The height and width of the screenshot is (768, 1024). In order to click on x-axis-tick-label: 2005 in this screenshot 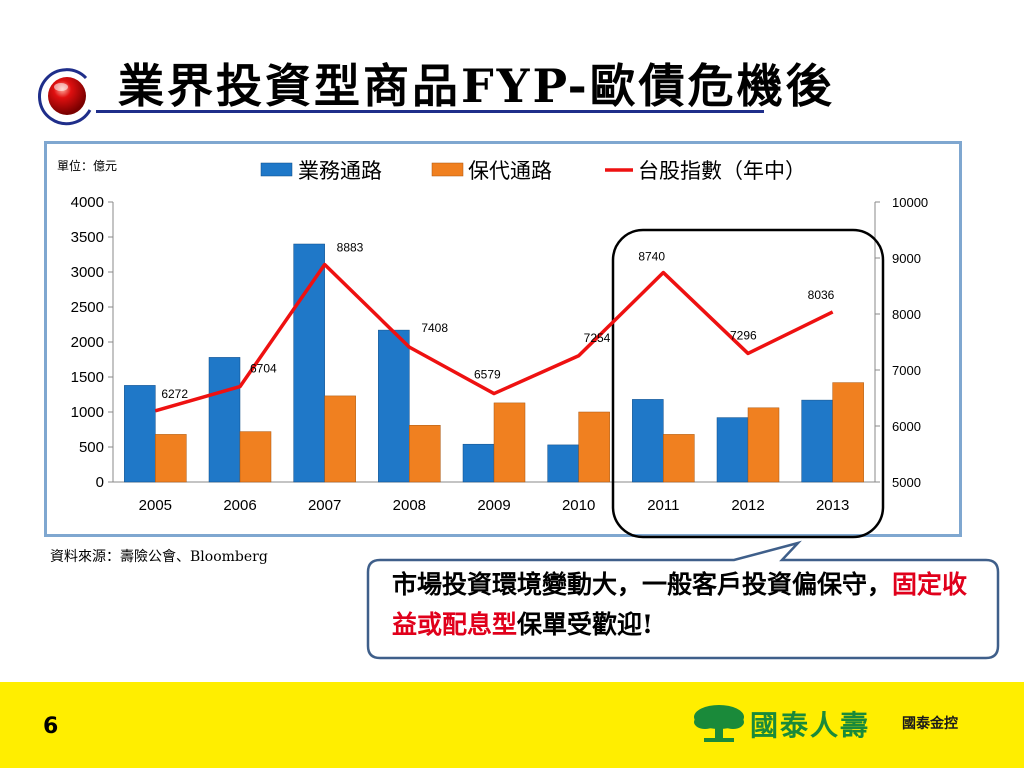, I will do `click(155, 505)`.